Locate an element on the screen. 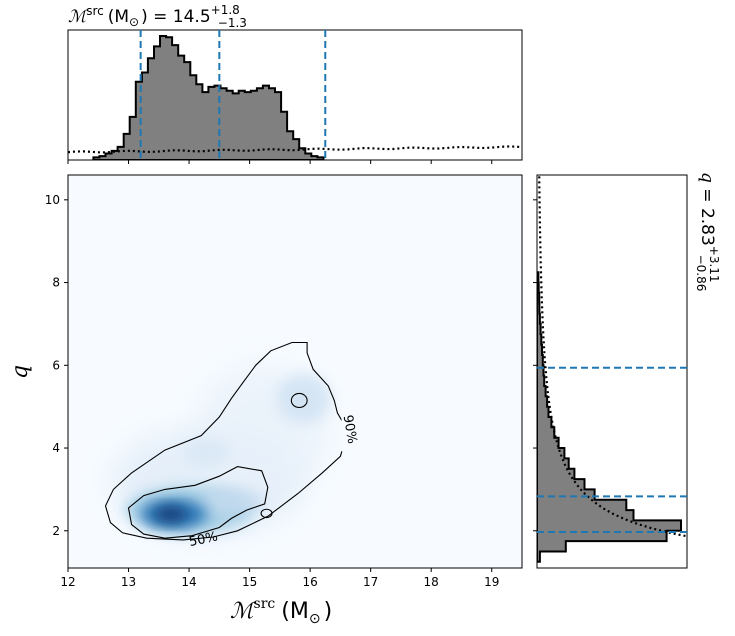 The image size is (735, 636). y-tick-label: 2 is located at coordinates (56, 531).